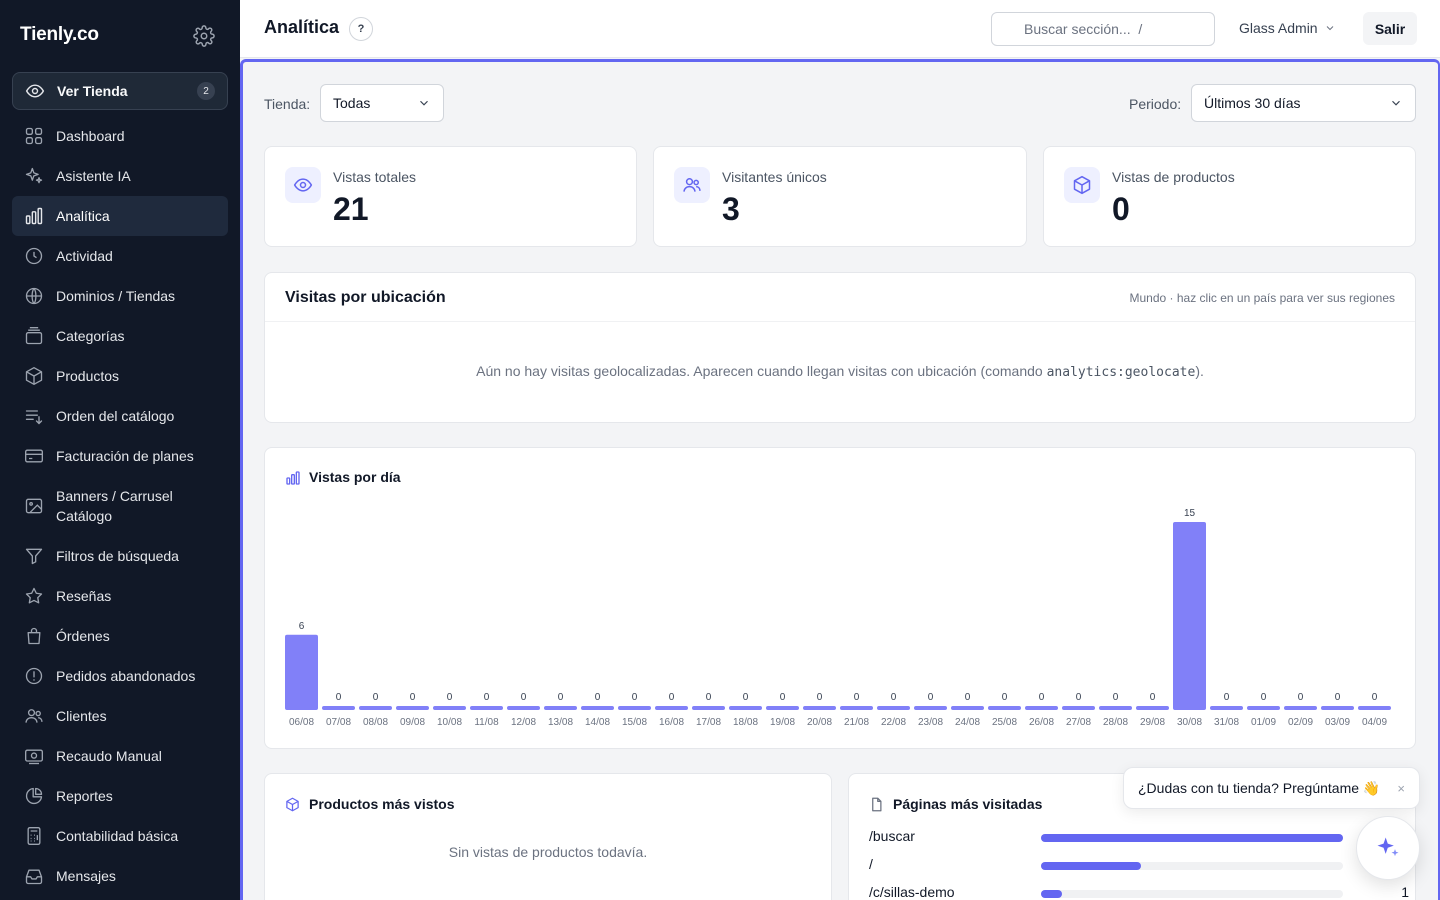 The height and width of the screenshot is (900, 1440). What do you see at coordinates (120, 636) in the screenshot?
I see `sidebar-item-orders: Órdenes` at bounding box center [120, 636].